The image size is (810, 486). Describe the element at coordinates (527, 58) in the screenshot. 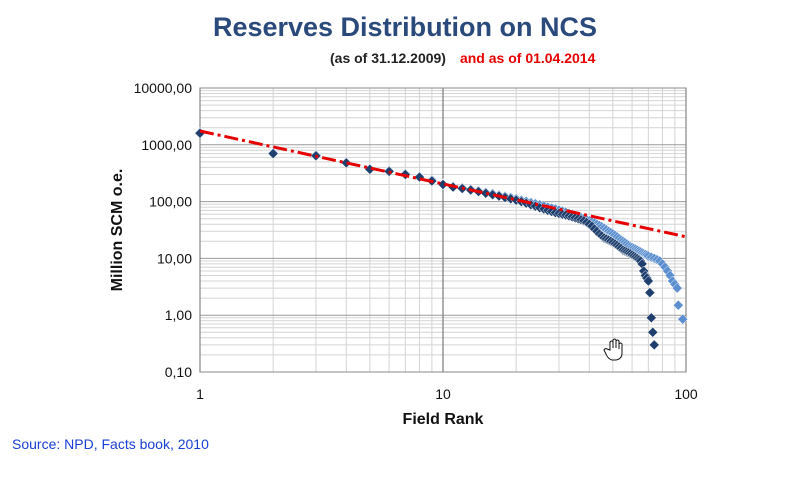

I see `subtitle-2014: and as of 01.04.2014` at that location.